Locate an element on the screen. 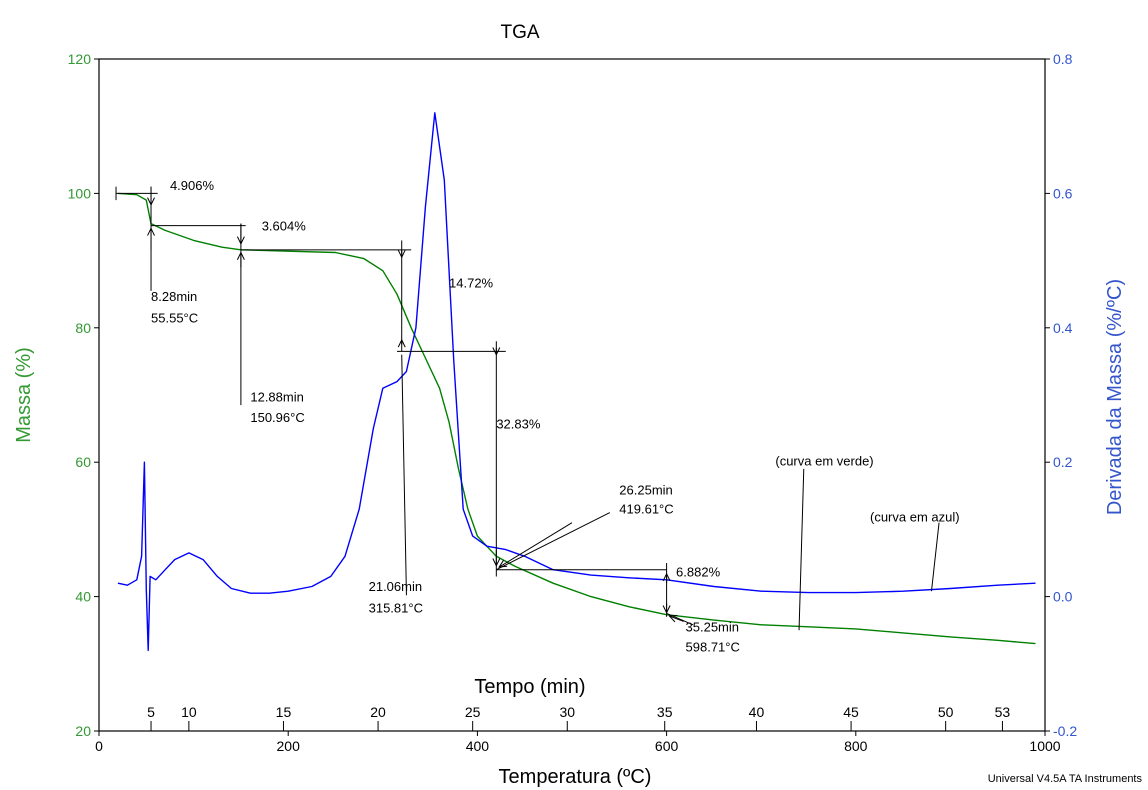 This screenshot has width=1148, height=790. time-tick-label: 20 is located at coordinates (378, 712).